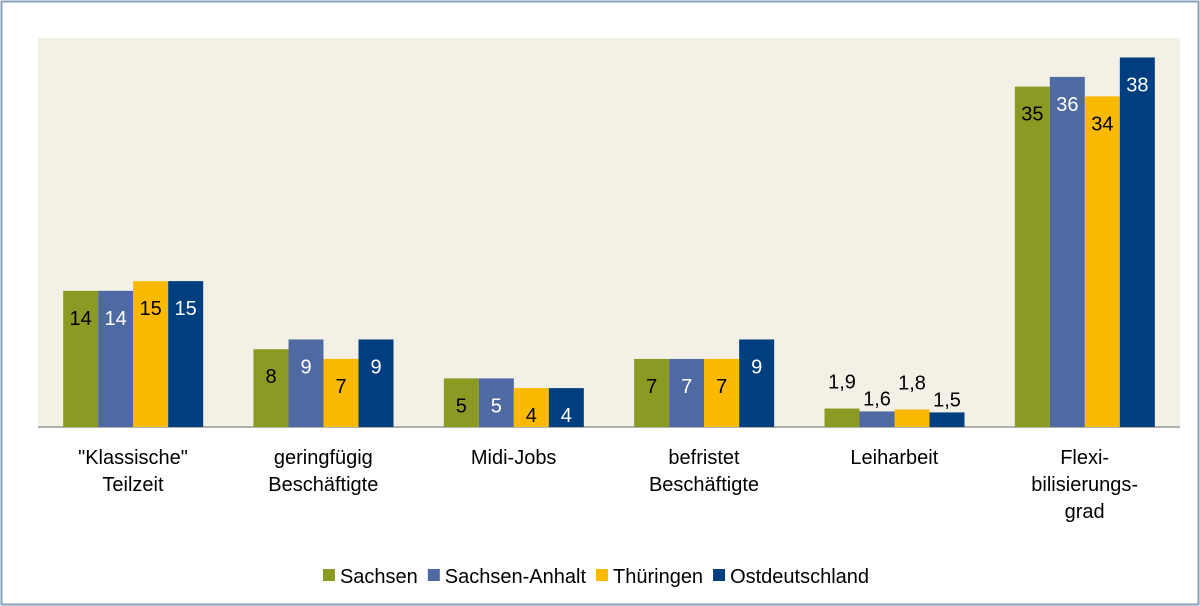  Describe the element at coordinates (270, 377) in the screenshot. I see `value-label: 8` at that location.